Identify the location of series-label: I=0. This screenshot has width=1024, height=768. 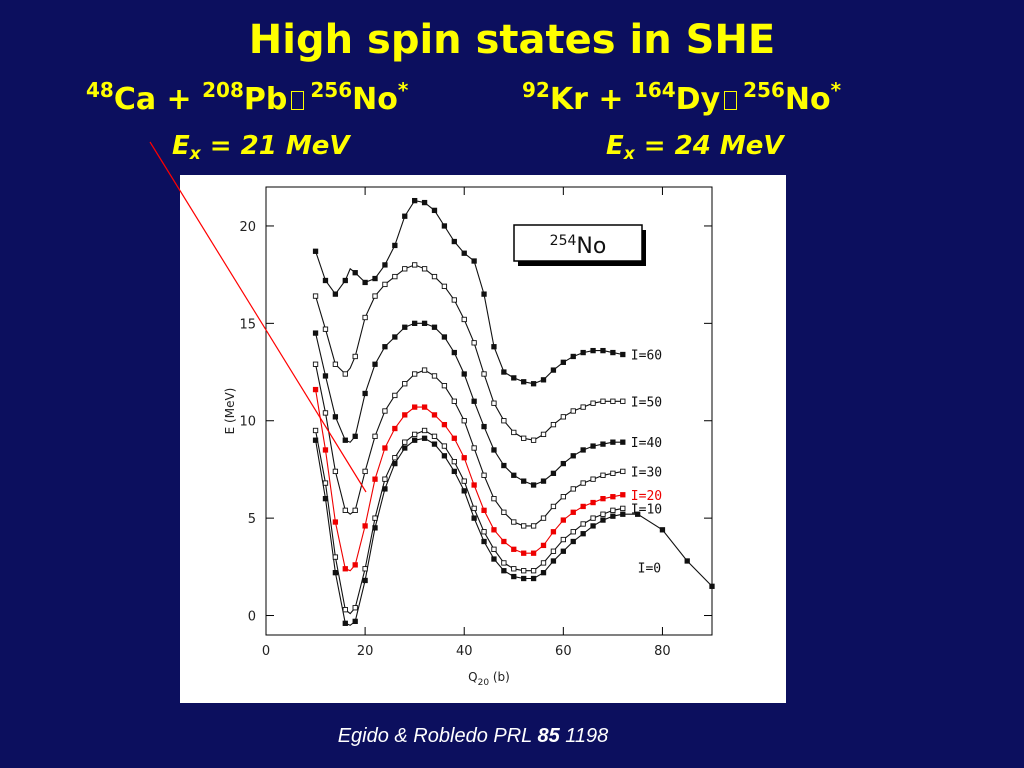
(649, 569).